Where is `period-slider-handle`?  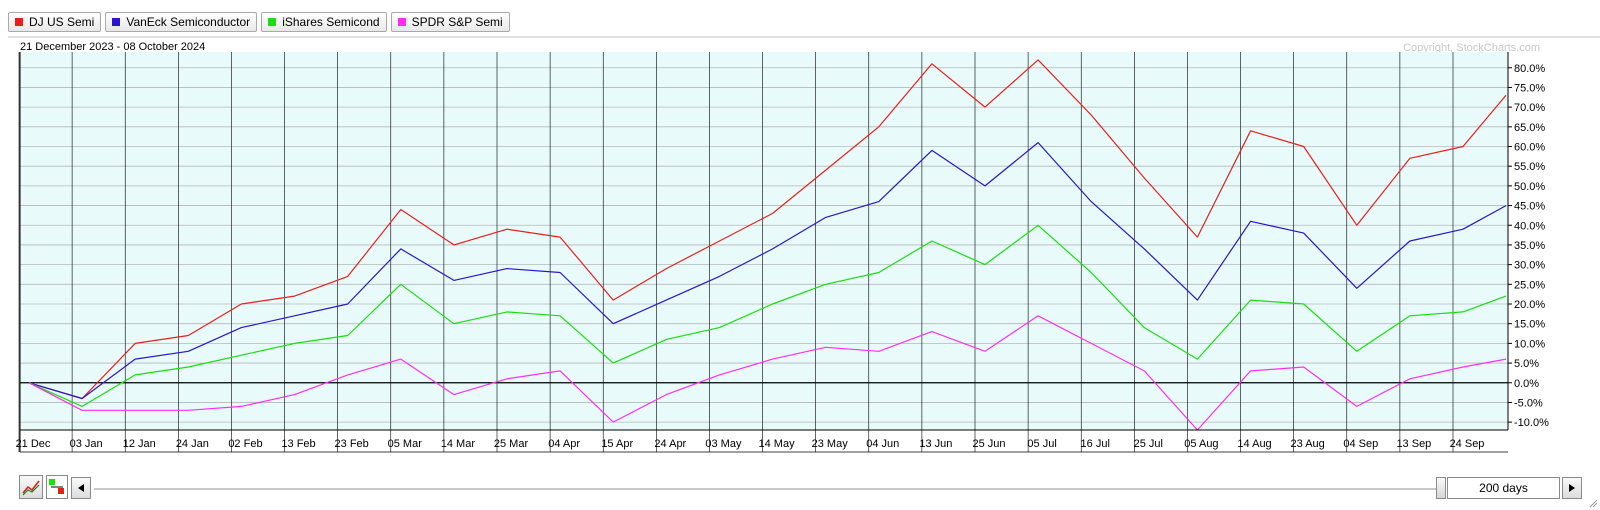
period-slider-handle is located at coordinates (1441, 488).